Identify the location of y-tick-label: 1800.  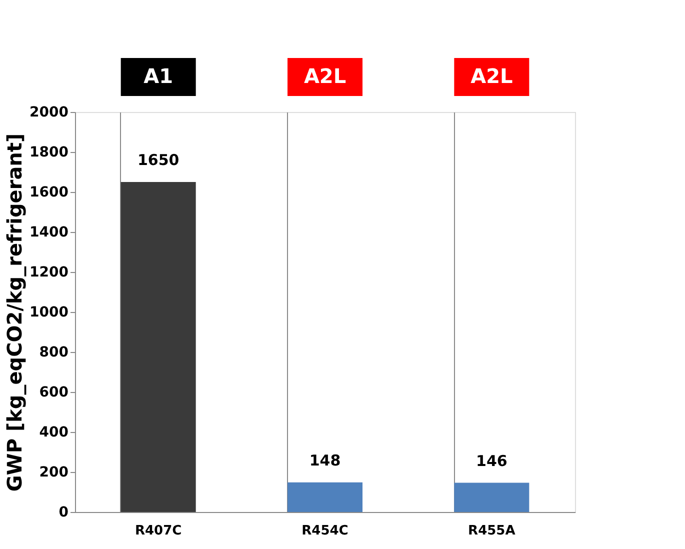
(49, 152).